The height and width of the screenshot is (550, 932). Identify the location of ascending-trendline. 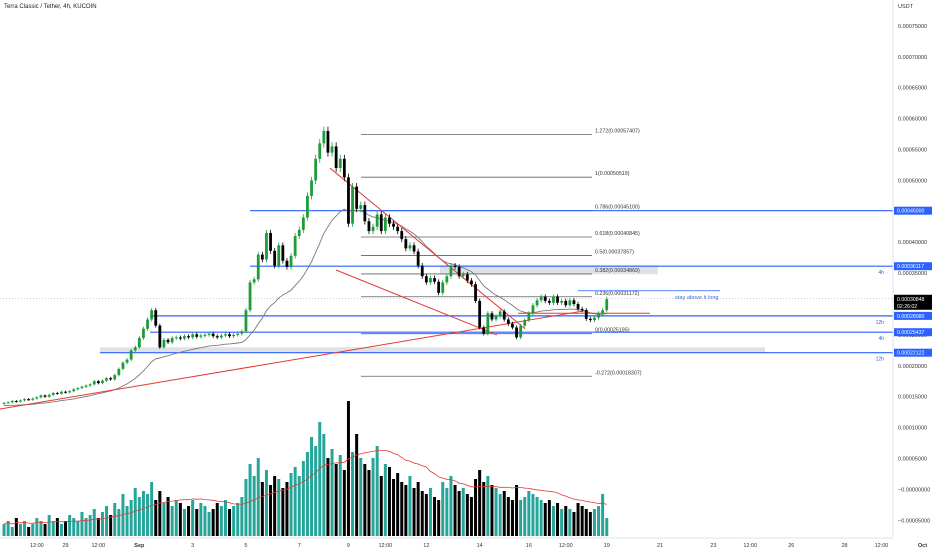
(294, 359).